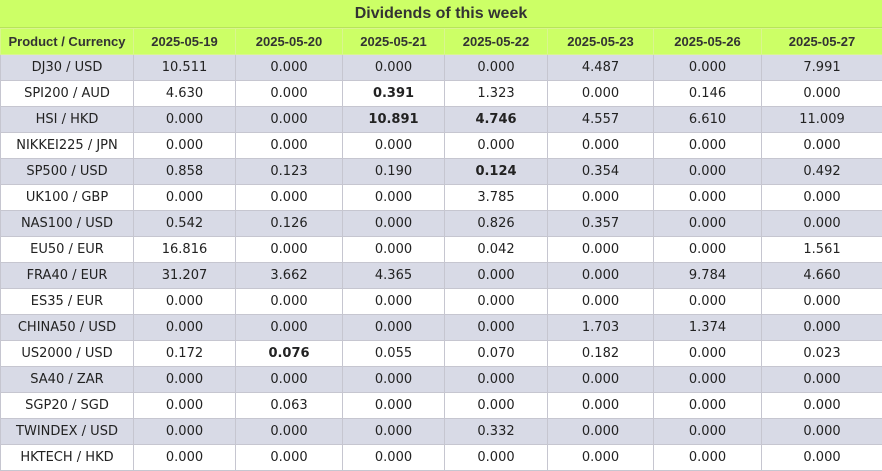 The width and height of the screenshot is (882, 471). I want to click on dividend-value-cell: 10.891, so click(394, 120).